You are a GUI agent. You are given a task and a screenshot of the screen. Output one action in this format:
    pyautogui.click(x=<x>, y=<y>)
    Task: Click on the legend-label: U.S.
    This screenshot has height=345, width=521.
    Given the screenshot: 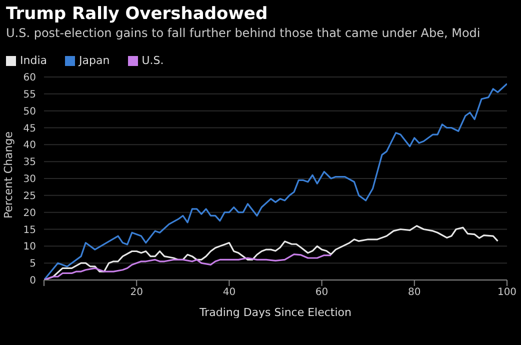 What is the action you would take?
    pyautogui.click(x=152, y=60)
    